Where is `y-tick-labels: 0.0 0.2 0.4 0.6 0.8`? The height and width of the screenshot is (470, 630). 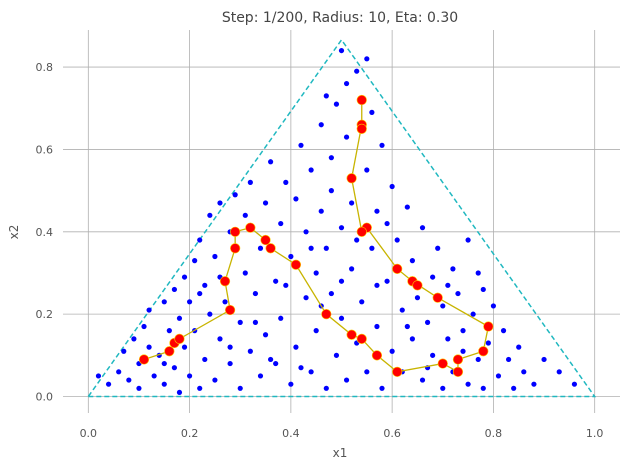 y-tick-labels: 0.0 0.2 0.4 0.6 0.8 is located at coordinates (45, 232).